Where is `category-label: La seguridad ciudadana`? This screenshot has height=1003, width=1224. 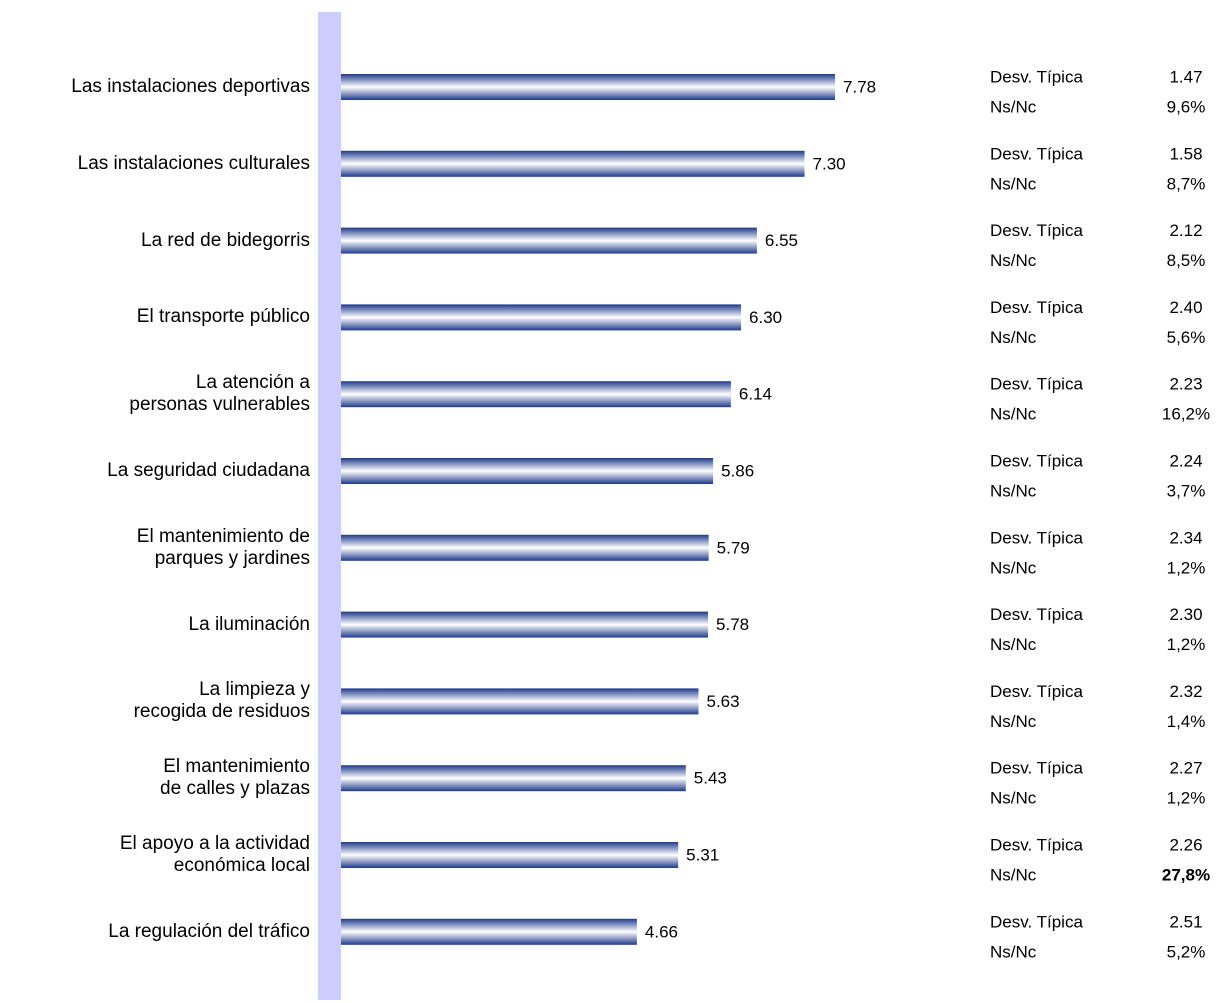
category-label: La seguridad ciudadana is located at coordinates (208, 470).